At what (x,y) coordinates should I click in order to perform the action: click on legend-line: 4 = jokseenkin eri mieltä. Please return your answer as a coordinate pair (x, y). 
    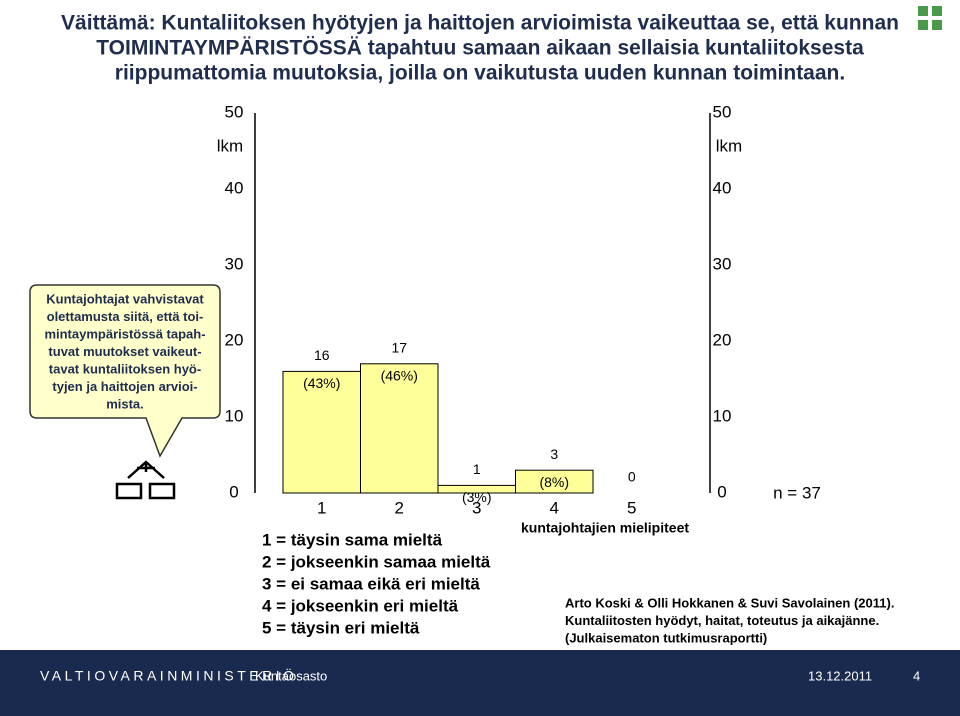
    Looking at the image, I should click on (360, 605).